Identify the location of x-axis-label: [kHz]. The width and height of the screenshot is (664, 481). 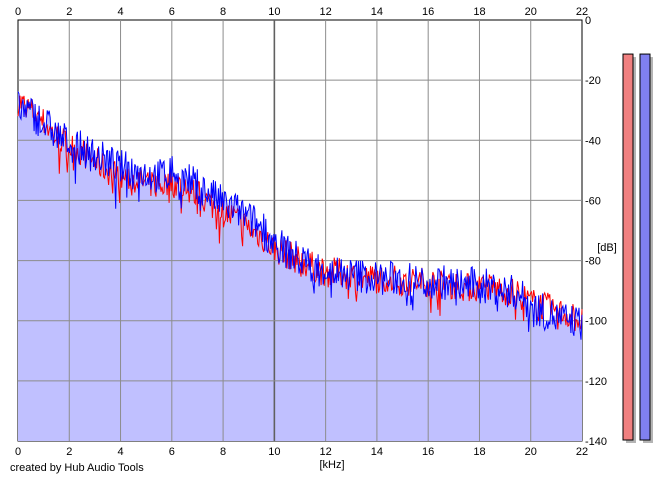
(331, 465).